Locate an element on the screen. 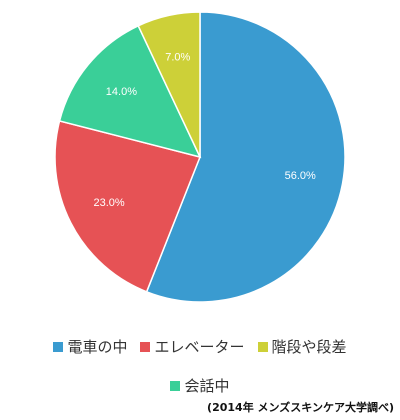 The width and height of the screenshot is (400, 420). chart-legend: 電車の中 エレベーター 階段や段差 会話中 is located at coordinates (200, 366).